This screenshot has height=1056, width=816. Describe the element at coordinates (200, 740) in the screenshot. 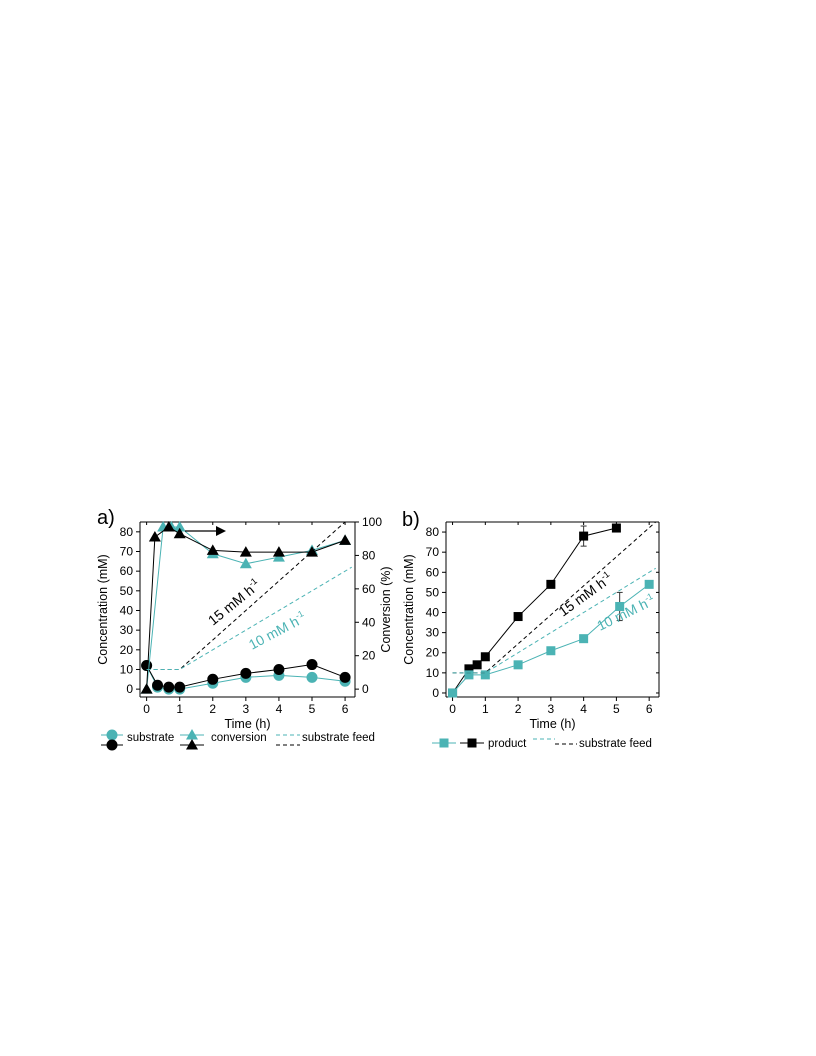

I see `legend-a` at that location.